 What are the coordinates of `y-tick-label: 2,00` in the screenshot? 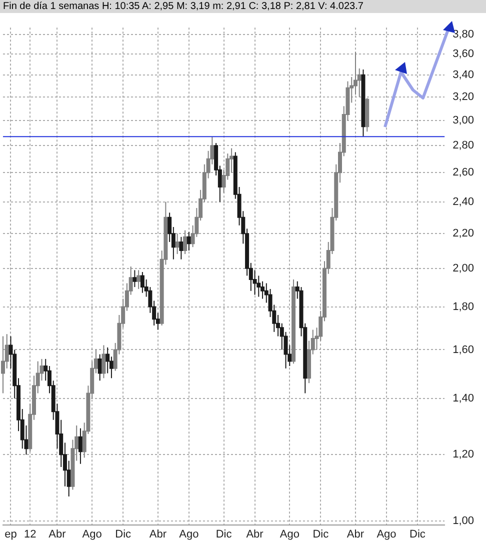 It's located at (463, 268).